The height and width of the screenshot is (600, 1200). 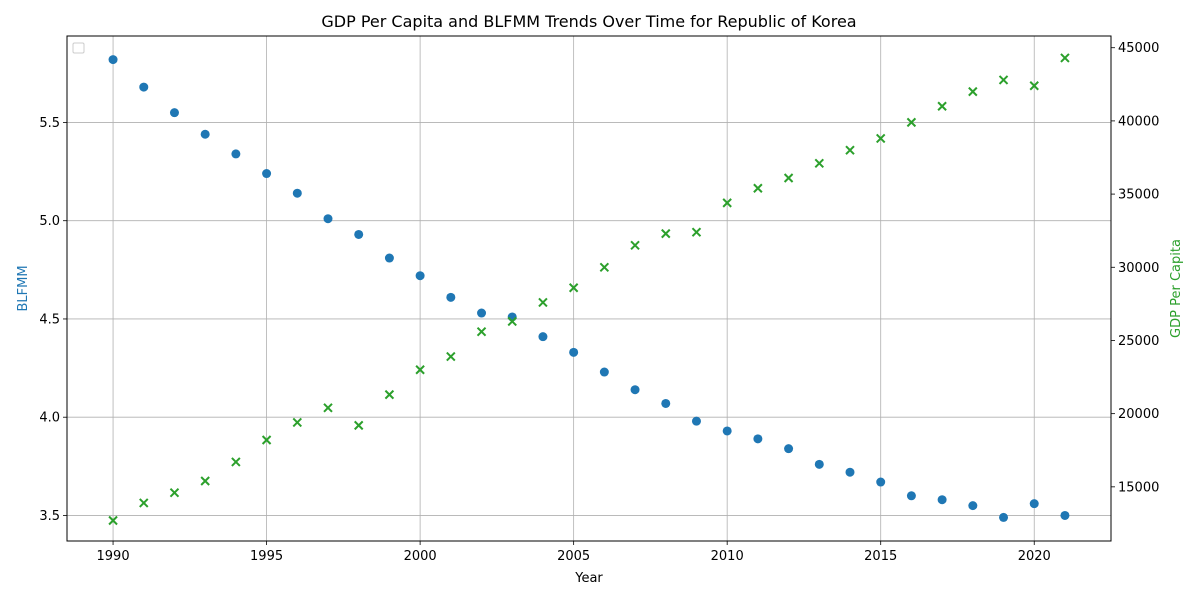 What do you see at coordinates (1138, 268) in the screenshot?
I see `right-y-tick-label: 30000` at bounding box center [1138, 268].